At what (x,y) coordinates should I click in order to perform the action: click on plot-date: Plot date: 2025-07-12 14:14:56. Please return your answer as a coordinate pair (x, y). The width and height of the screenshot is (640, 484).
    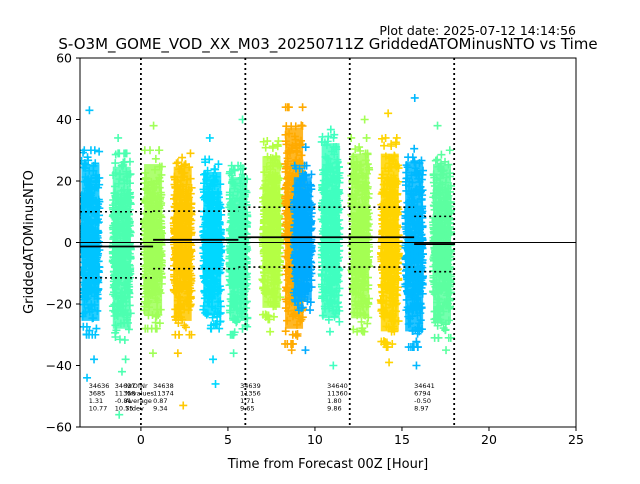
    Looking at the image, I should click on (477, 30).